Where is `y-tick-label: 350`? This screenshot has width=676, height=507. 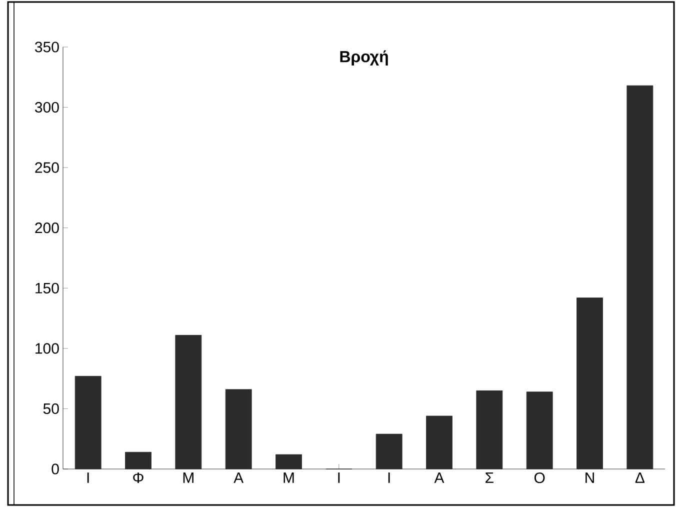
y-tick-label: 350 is located at coordinates (47, 47).